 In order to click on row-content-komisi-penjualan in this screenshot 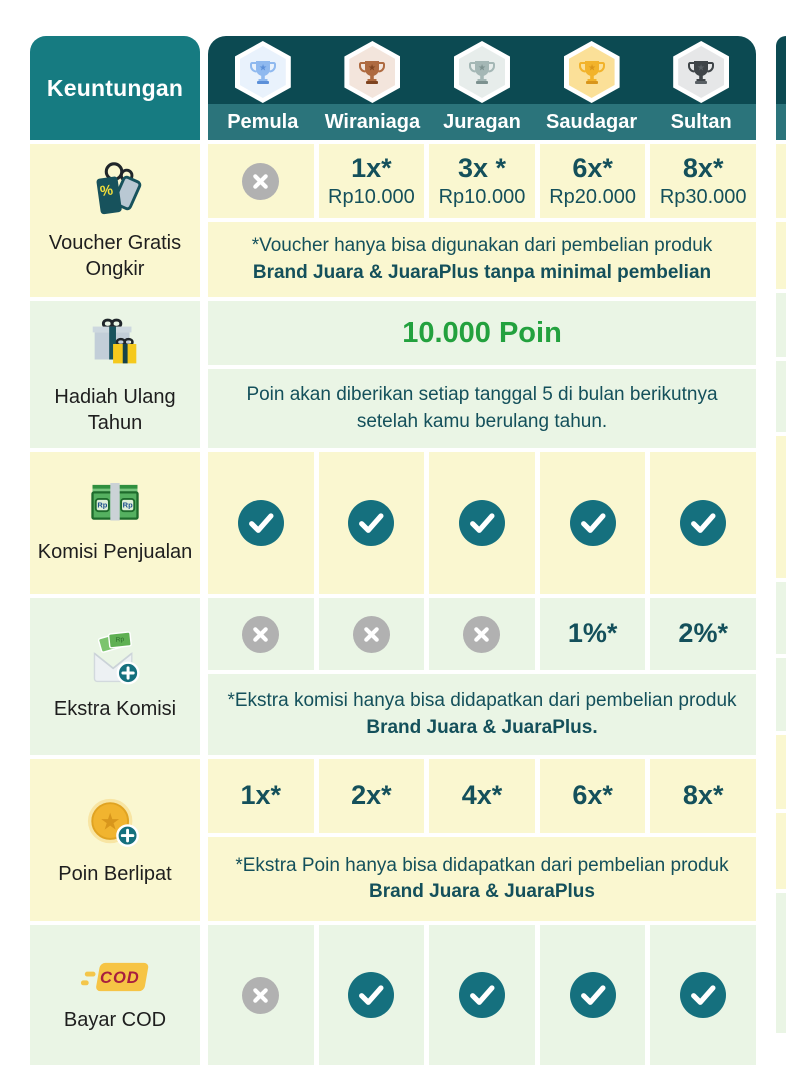, I will do `click(482, 523)`.